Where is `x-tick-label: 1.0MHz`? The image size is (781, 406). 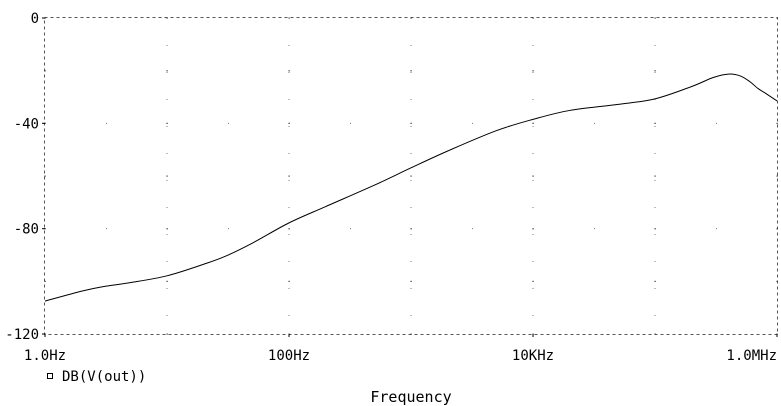
x-tick-label: 1.0MHz is located at coordinates (751, 356).